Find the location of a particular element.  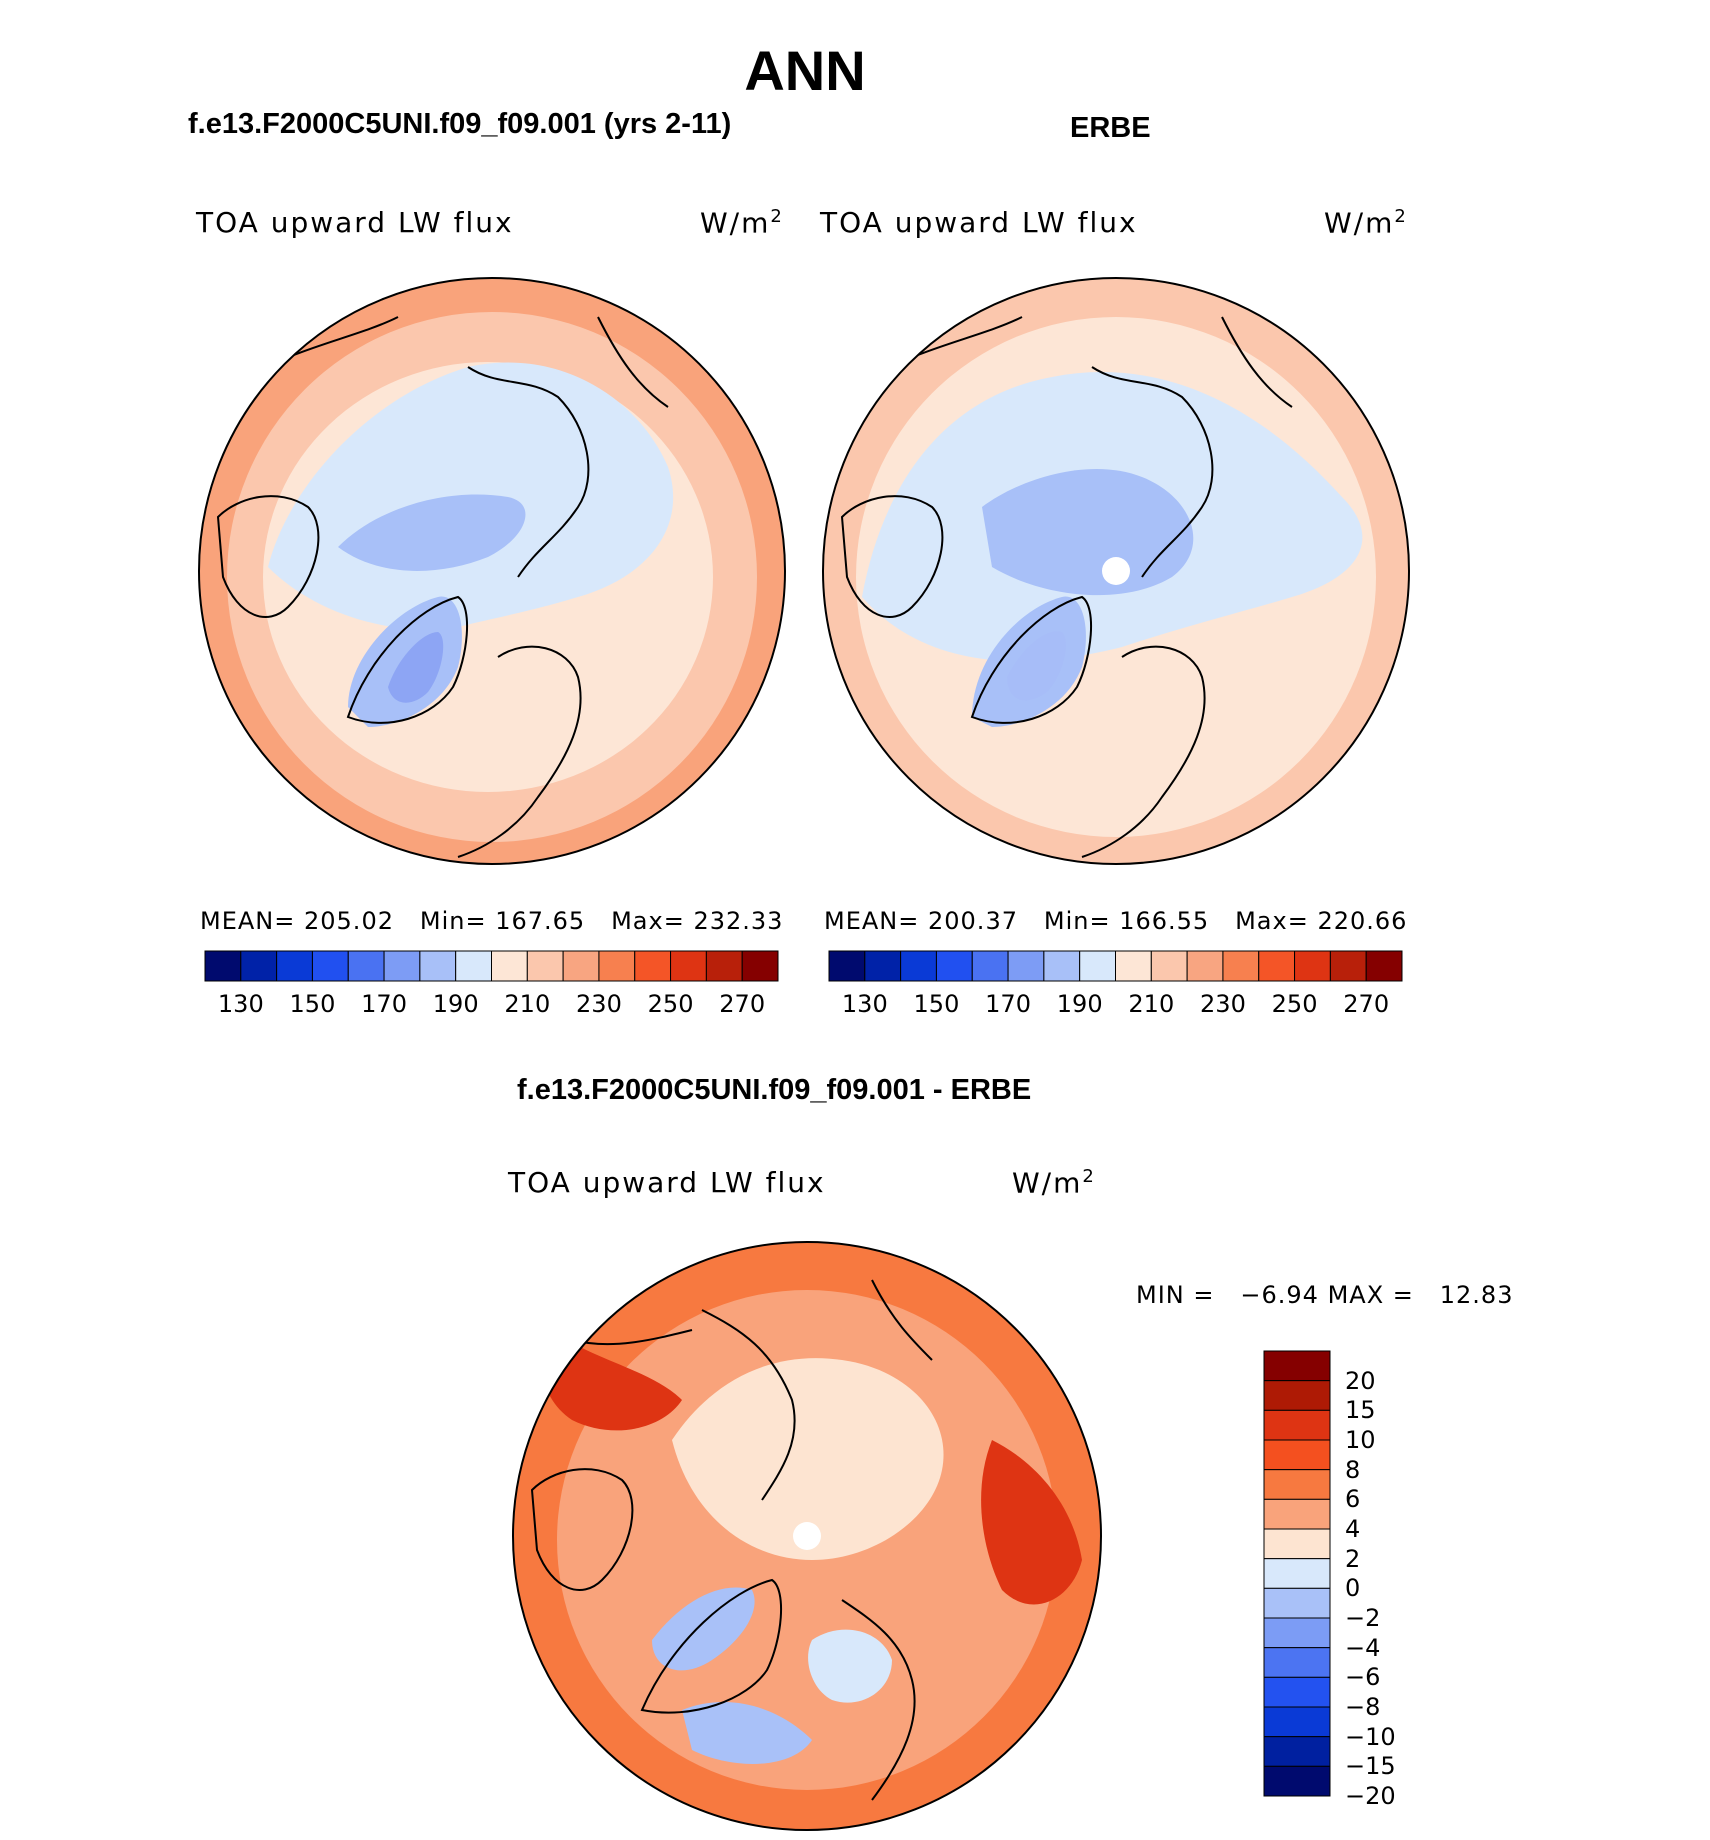

diff-colorbar-tick-label: 15 is located at coordinates (1360, 1410).